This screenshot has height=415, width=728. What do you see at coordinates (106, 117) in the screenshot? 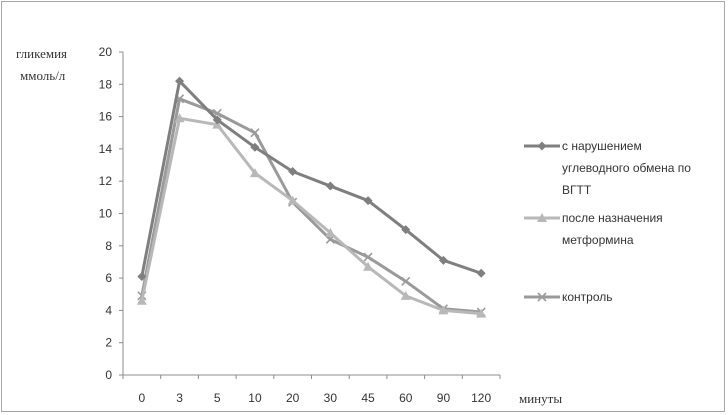
I see `y-tick-label: 16` at bounding box center [106, 117].